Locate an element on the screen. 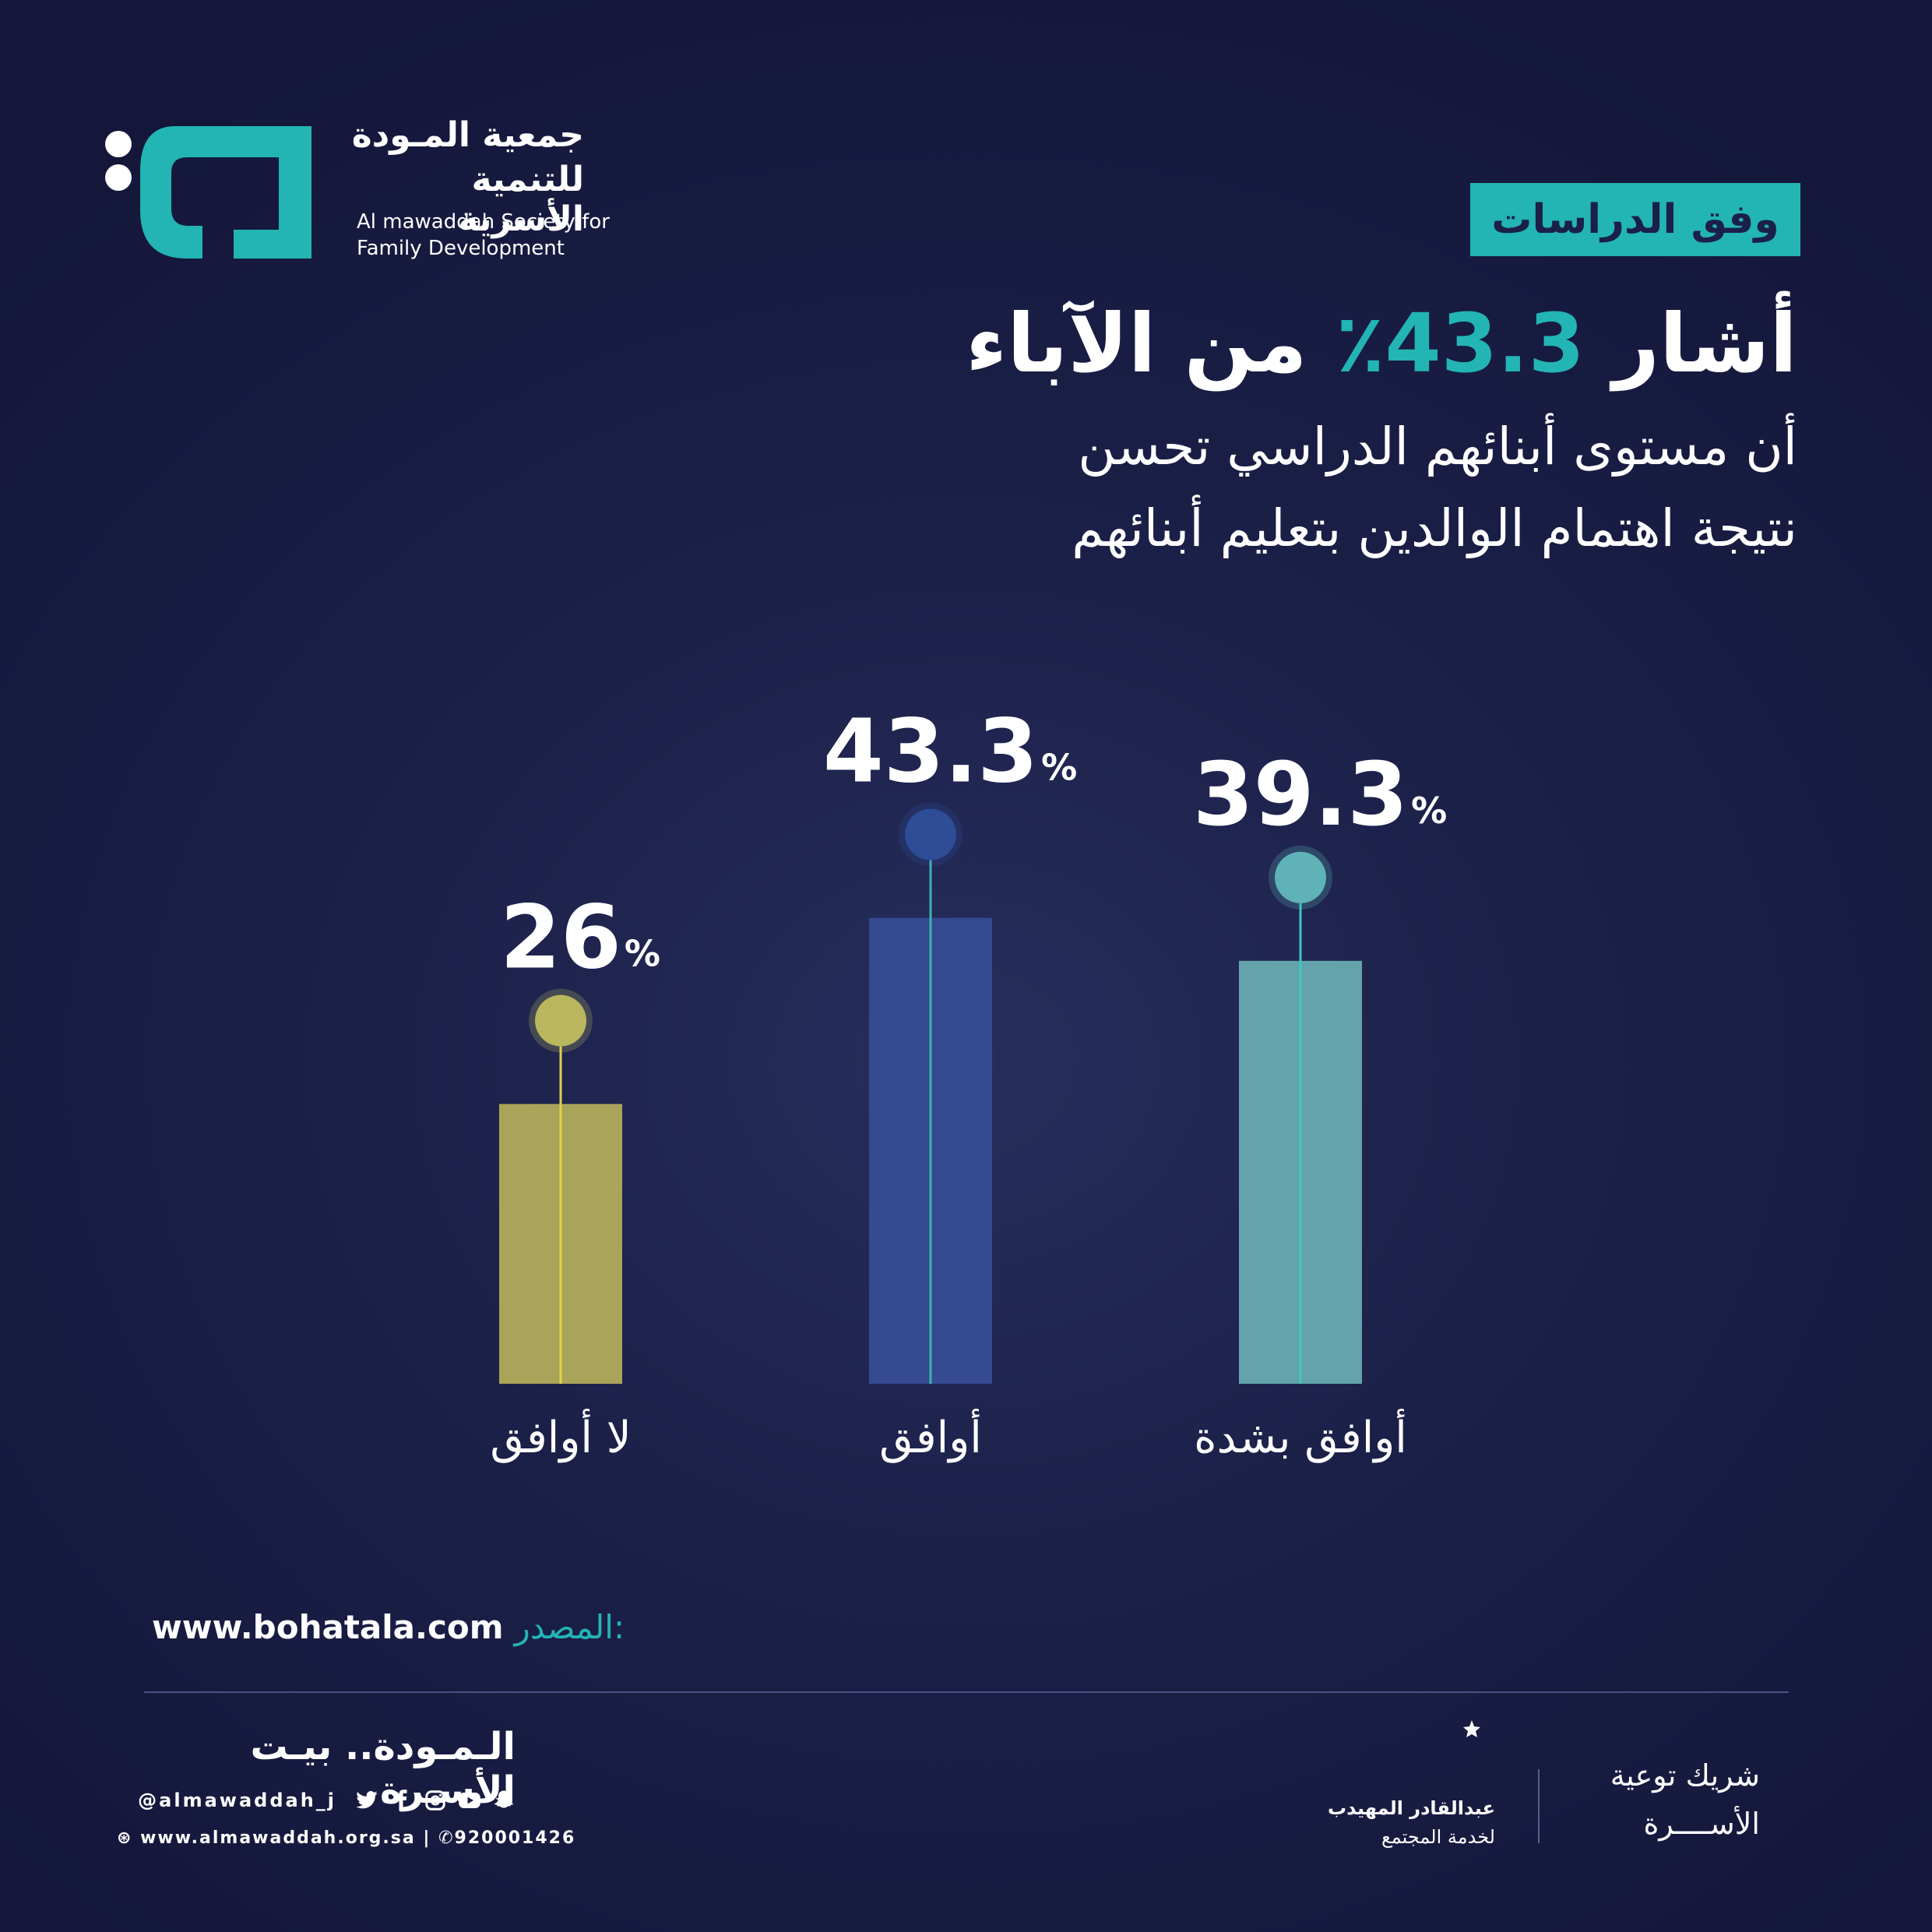 The height and width of the screenshot is (1932, 1932). society-logo-mark is located at coordinates (208, 192).